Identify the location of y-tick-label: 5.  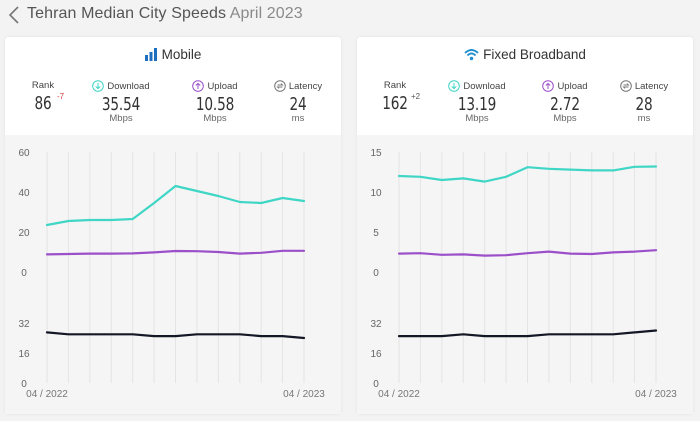
(376, 233).